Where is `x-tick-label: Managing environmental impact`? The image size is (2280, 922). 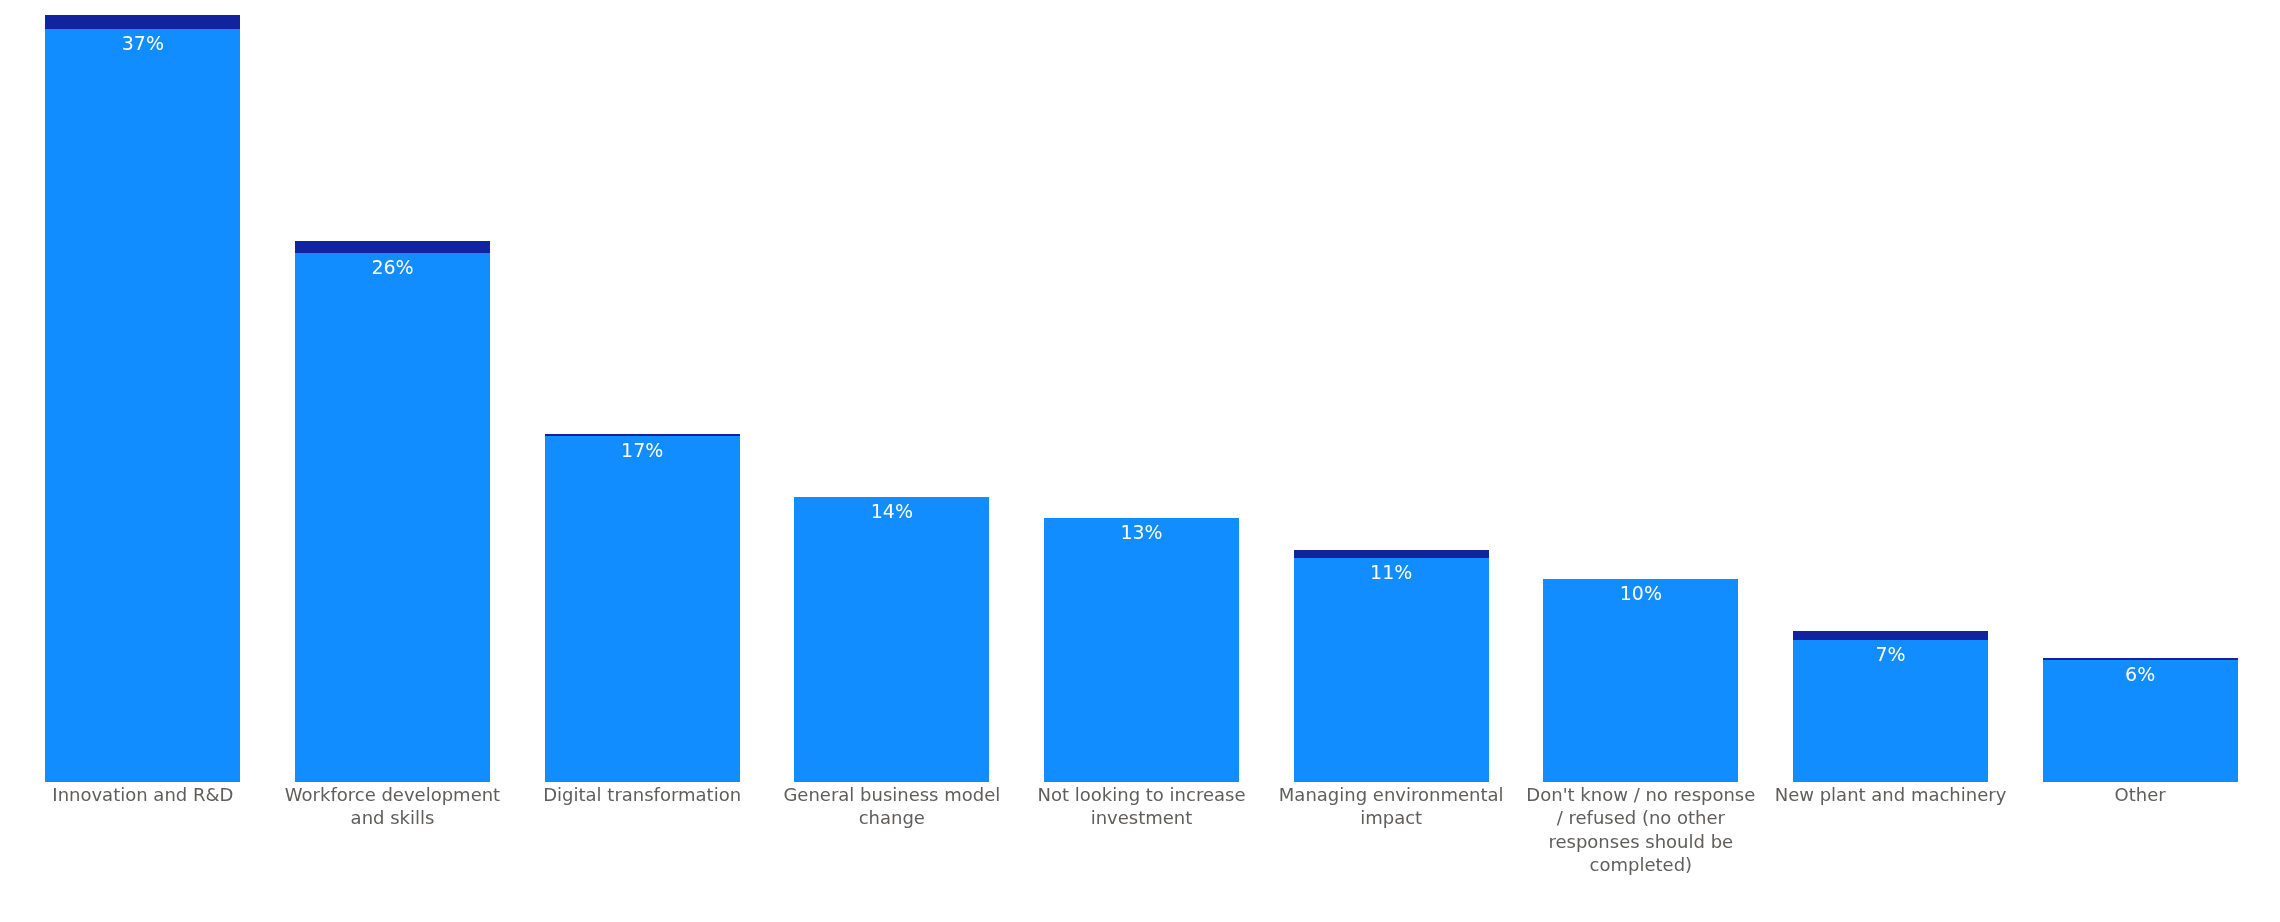 x-tick-label: Managing environmental impact is located at coordinates (1391, 806).